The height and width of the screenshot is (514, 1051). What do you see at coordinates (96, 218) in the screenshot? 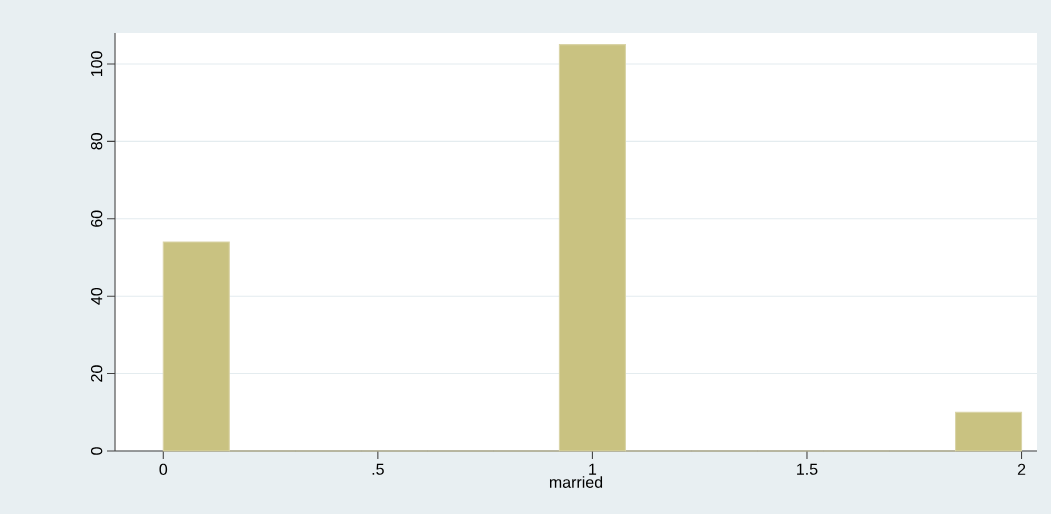
I see `y-tick-label: 60` at bounding box center [96, 218].